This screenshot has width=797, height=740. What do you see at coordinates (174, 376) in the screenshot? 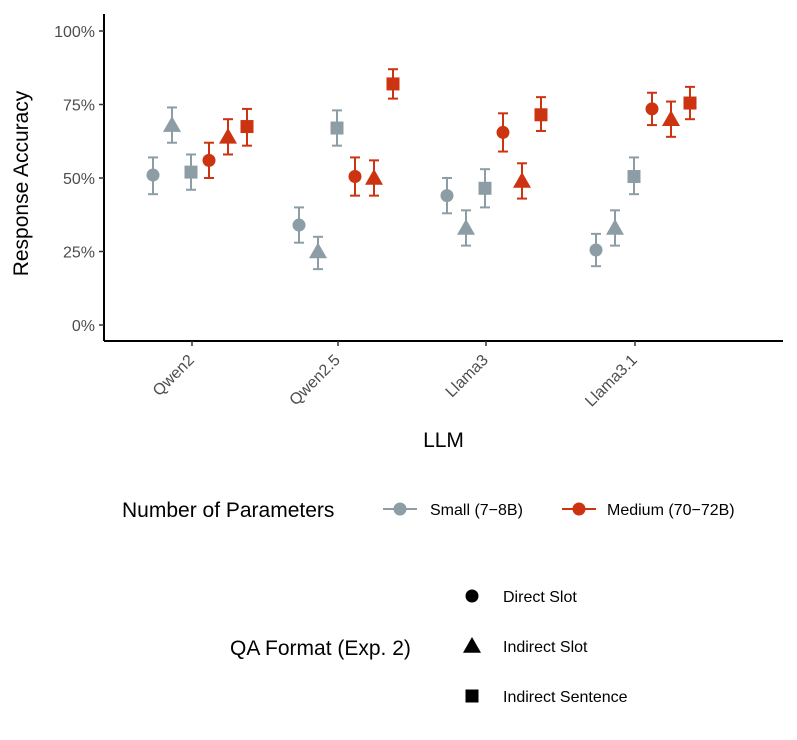
I see `x-tick-label: Qwen2` at bounding box center [174, 376].